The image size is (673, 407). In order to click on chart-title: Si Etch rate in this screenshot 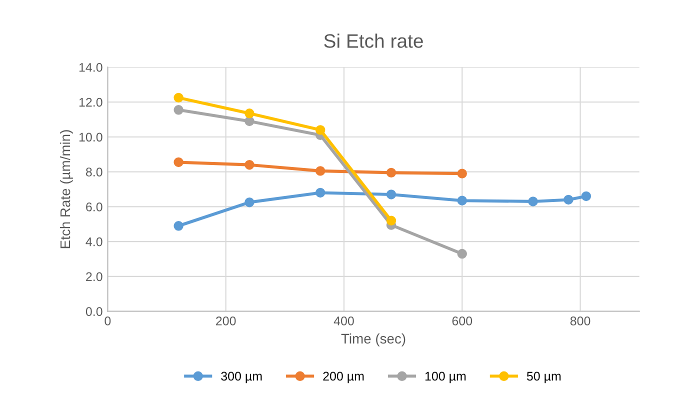, I will do `click(373, 41)`.